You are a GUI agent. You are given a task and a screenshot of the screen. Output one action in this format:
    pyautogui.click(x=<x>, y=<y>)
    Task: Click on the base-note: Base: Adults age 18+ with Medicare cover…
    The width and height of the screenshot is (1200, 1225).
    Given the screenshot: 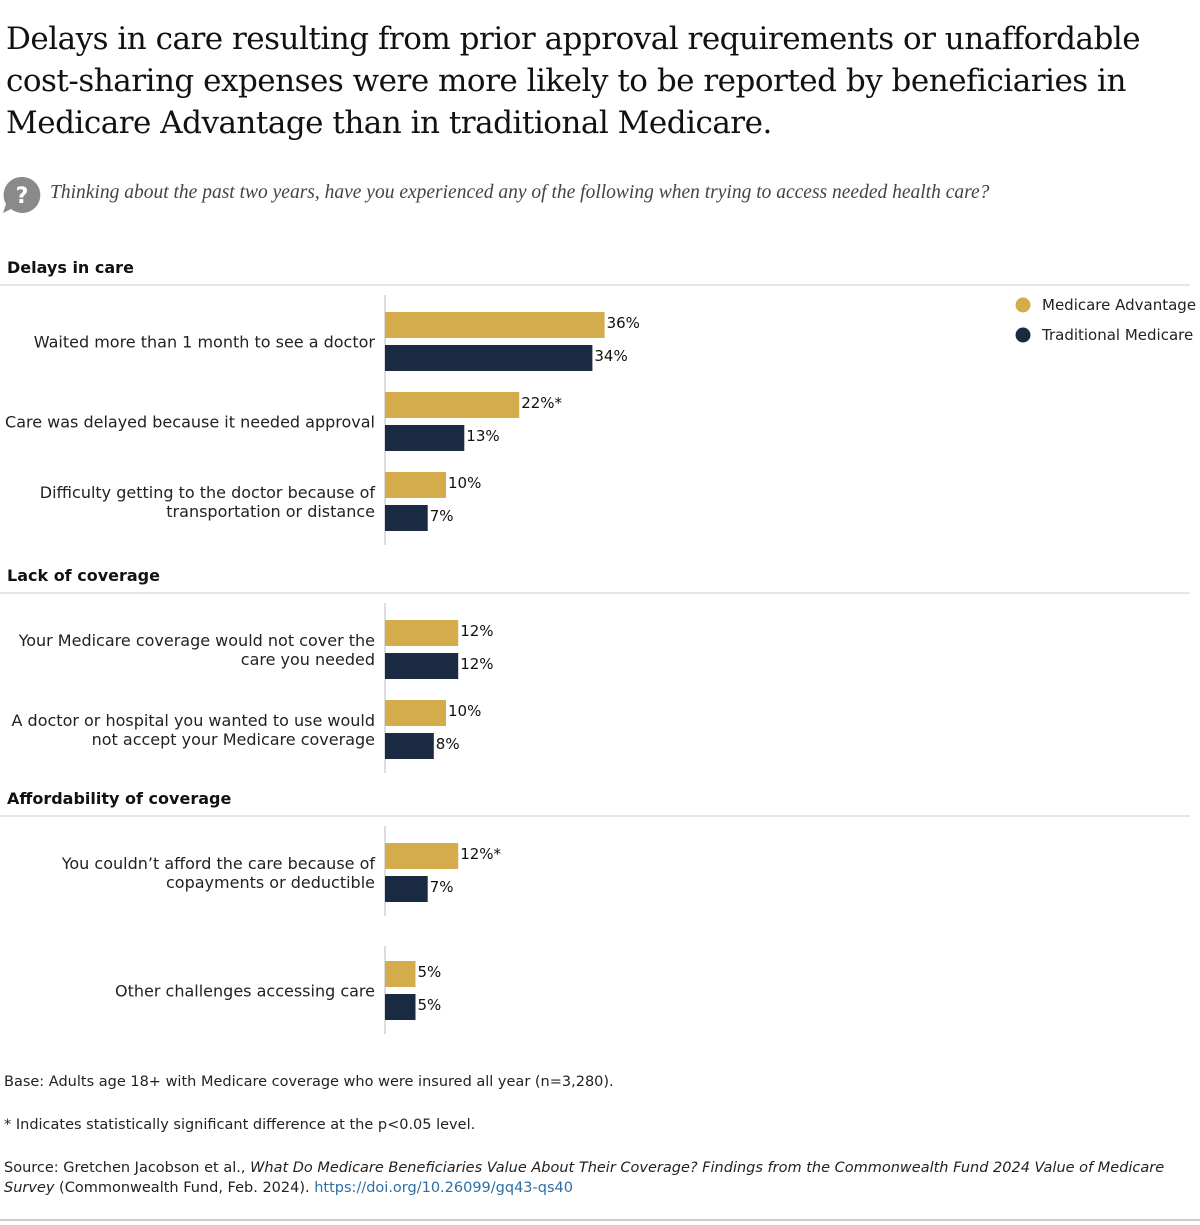 What is the action you would take?
    pyautogui.click(x=309, y=1082)
    